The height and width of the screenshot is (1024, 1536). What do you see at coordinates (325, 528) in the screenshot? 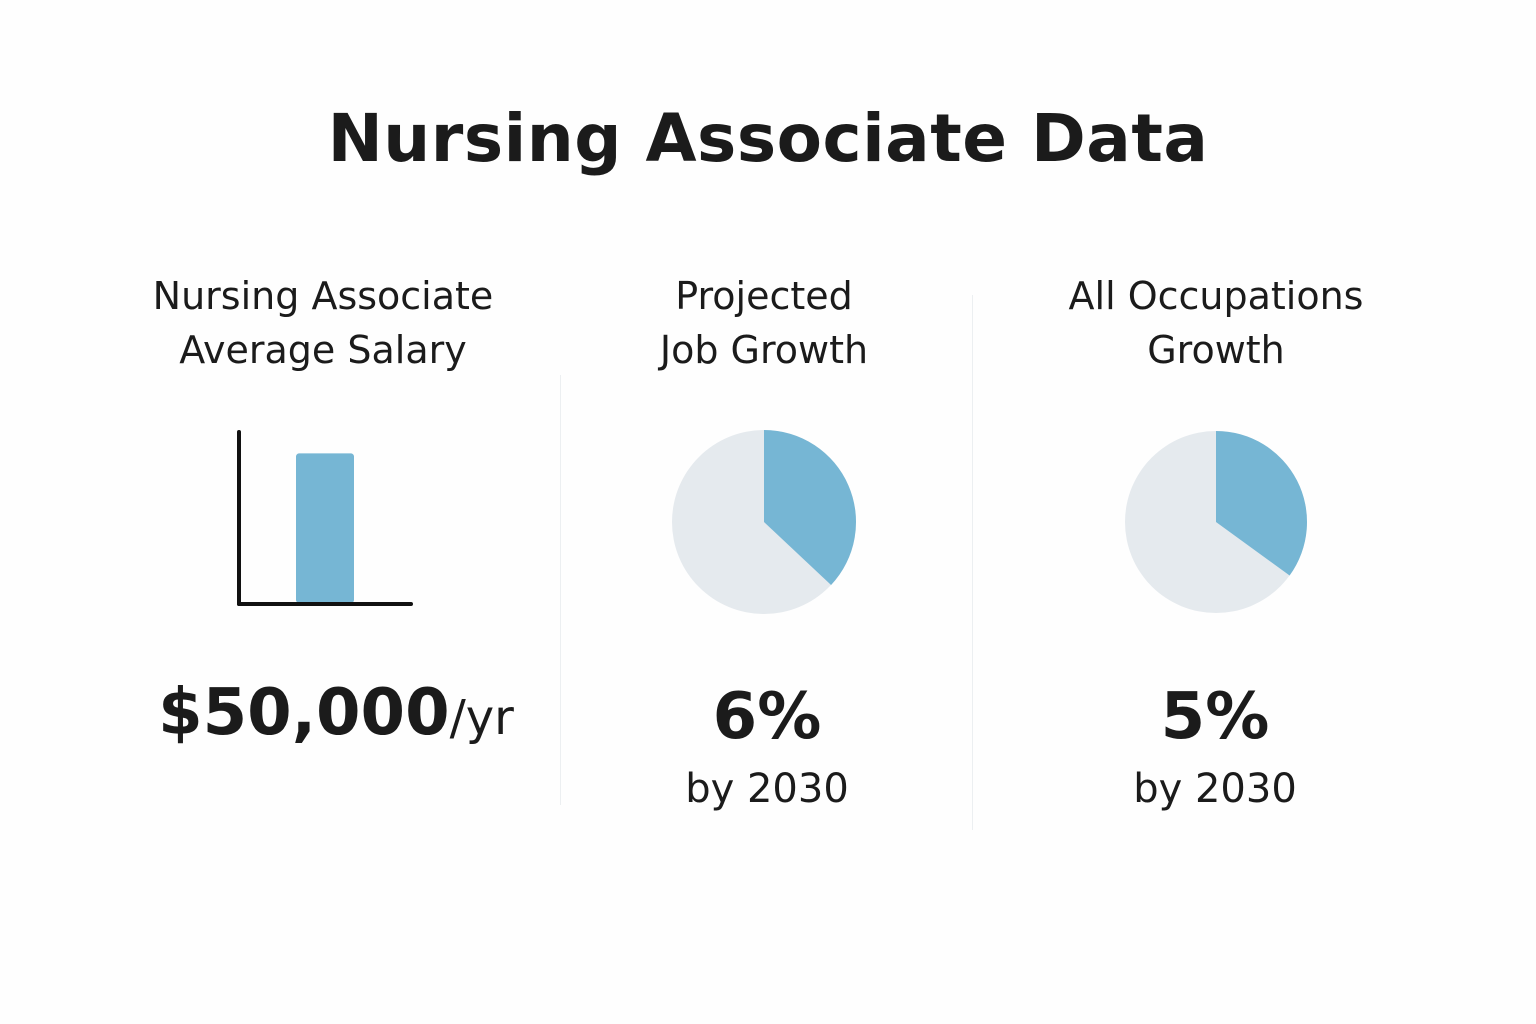
I see `salary-bar` at bounding box center [325, 528].